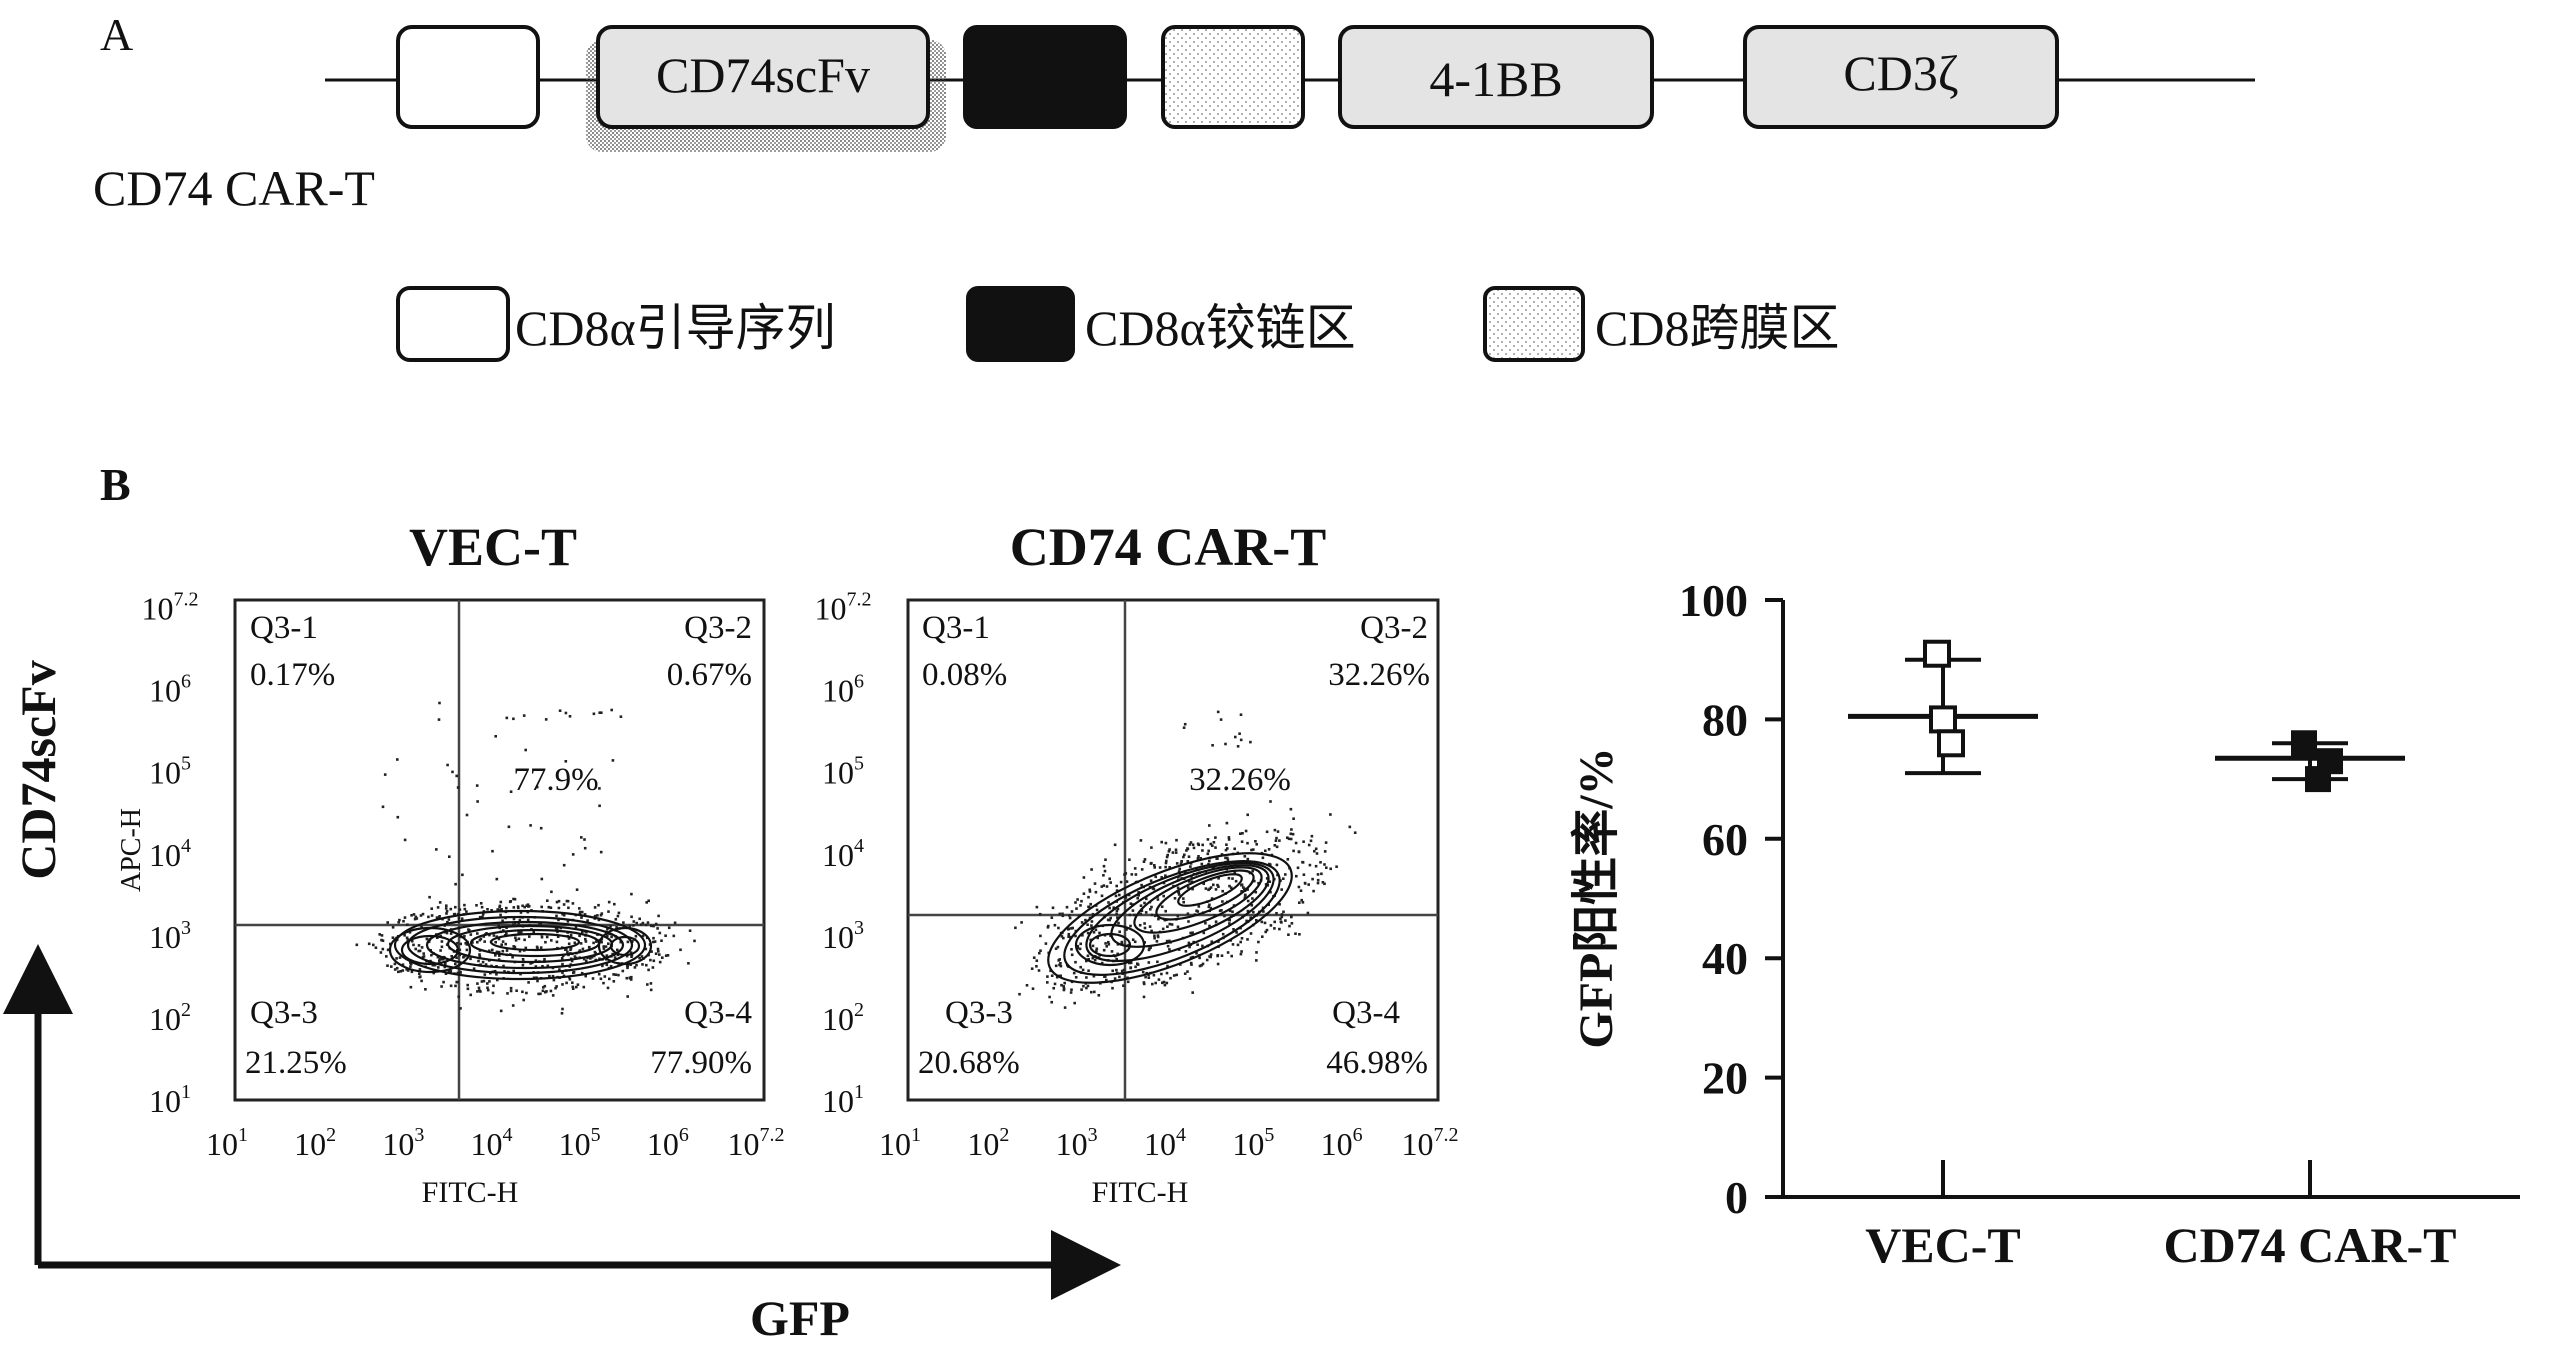  I want to click on quadrant-value-q3-3: 21.25%, so click(296, 1063).